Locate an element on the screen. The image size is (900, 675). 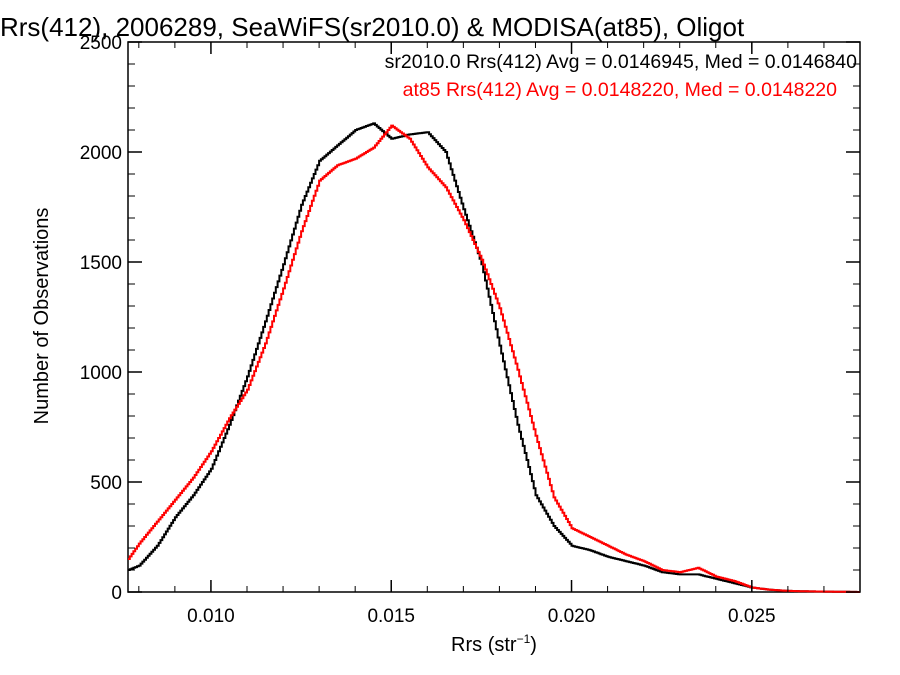
x-tick-label: 0.010 is located at coordinates (211, 616).